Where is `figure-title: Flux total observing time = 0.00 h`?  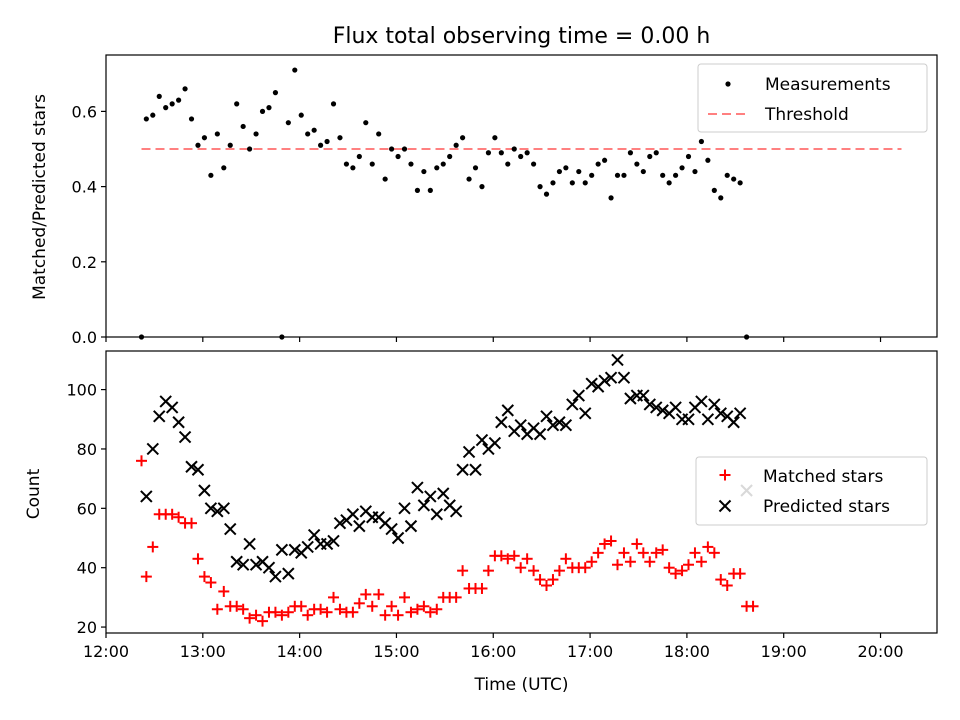 figure-title: Flux total observing time = 0.00 h is located at coordinates (522, 36).